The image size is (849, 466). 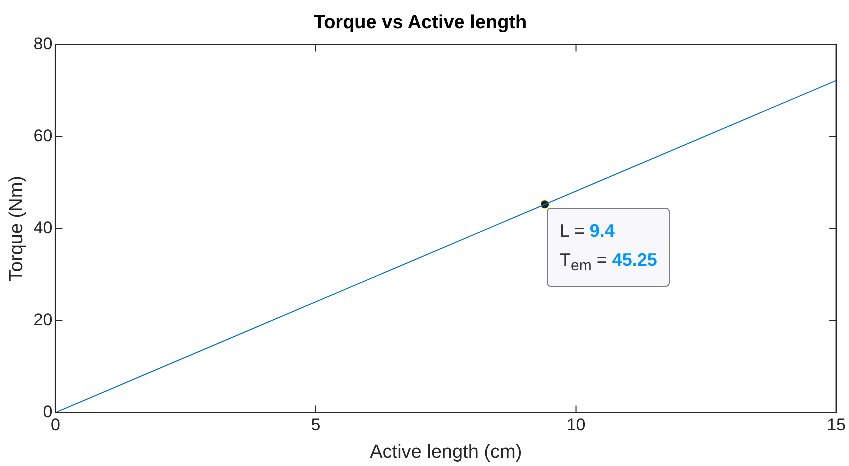 I want to click on x-tick-label: 10, so click(x=576, y=425).